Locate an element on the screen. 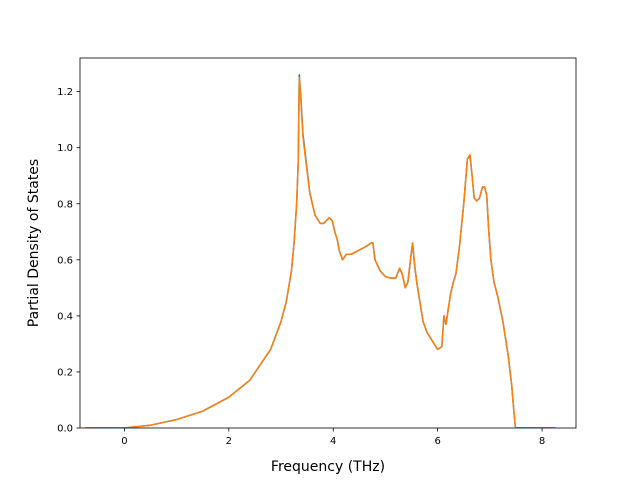  y-tick-label: 1.0 is located at coordinates (65, 148).